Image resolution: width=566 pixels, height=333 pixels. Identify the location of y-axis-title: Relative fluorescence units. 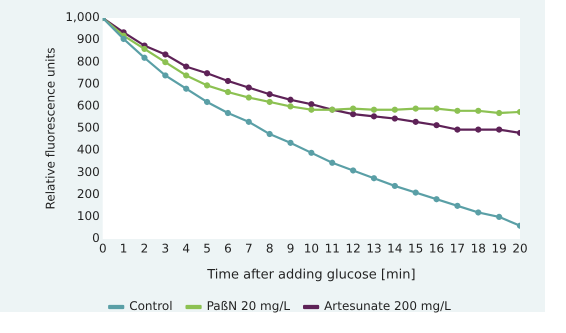
(50, 129).